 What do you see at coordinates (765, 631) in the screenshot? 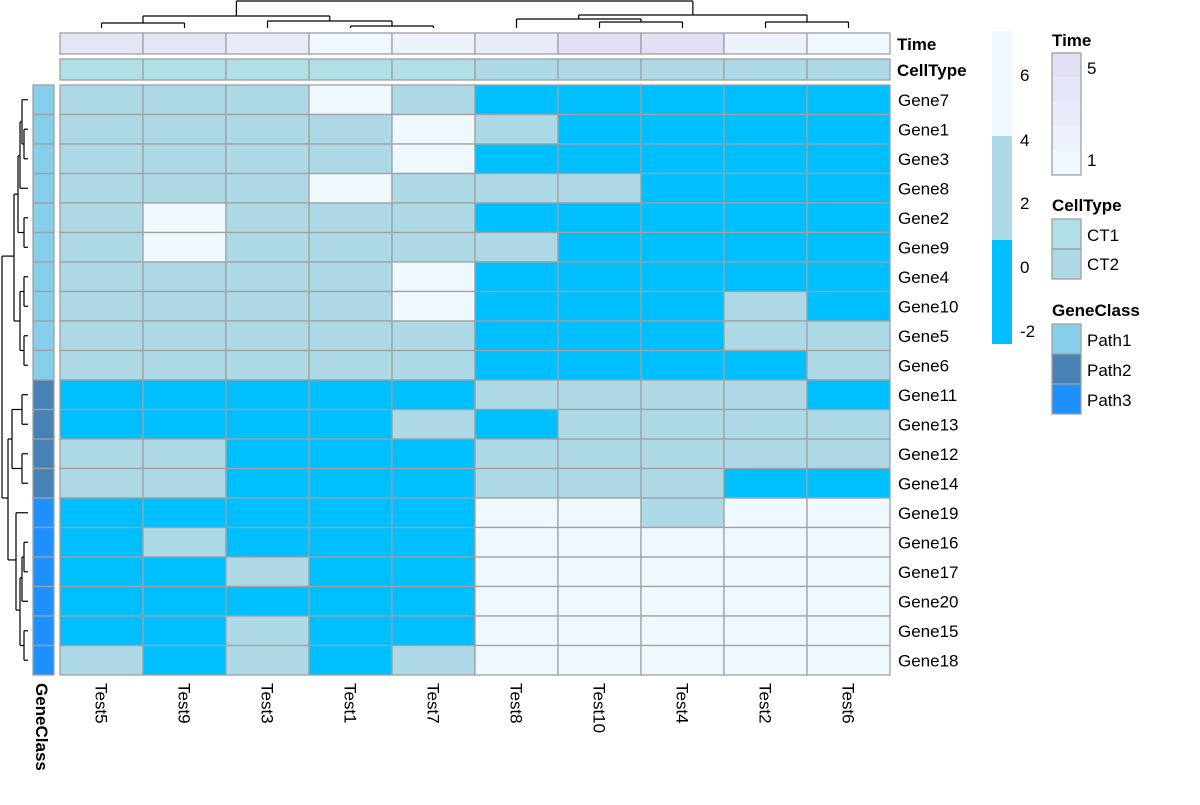
I see `heatmap-cell-gene15-test2` at bounding box center [765, 631].